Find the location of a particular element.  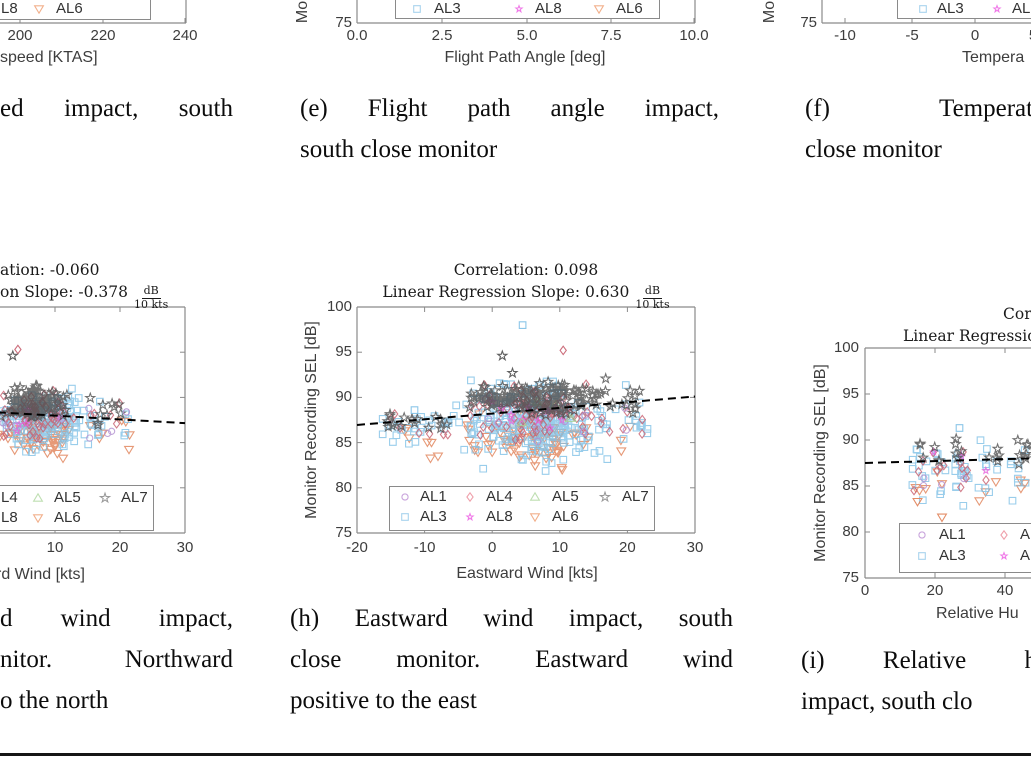

plot-h-trend-line is located at coordinates (526, 410).